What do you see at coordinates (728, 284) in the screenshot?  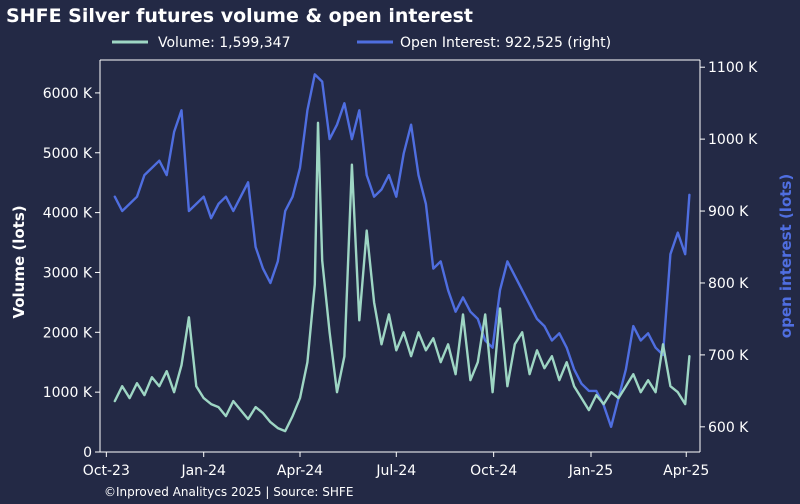 I see `y-tick-label-right: 800 K` at bounding box center [728, 284].